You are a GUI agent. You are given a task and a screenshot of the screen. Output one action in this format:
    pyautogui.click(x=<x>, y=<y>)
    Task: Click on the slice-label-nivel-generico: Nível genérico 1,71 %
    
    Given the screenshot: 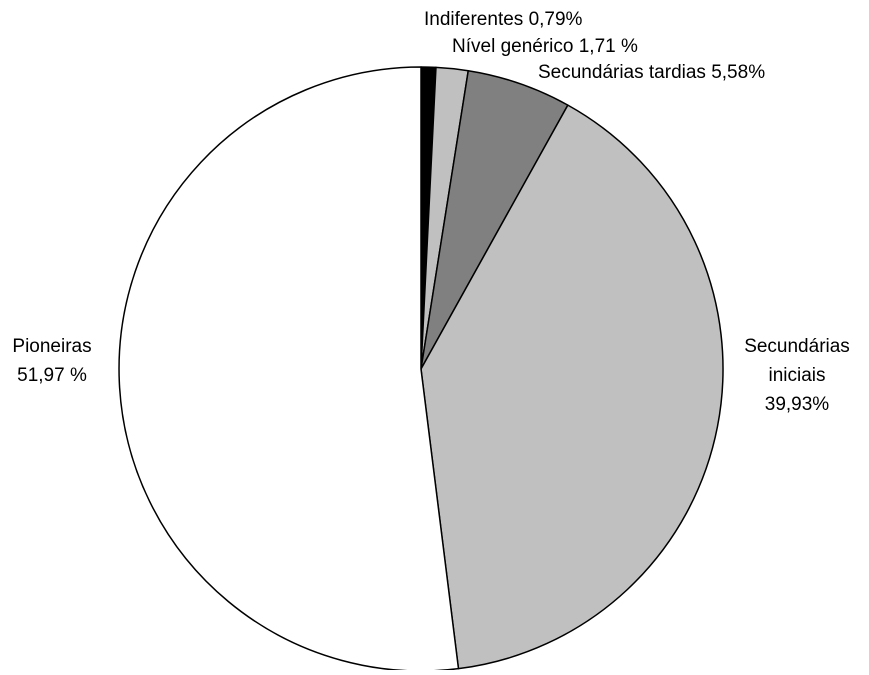 What is the action you would take?
    pyautogui.click(x=545, y=46)
    